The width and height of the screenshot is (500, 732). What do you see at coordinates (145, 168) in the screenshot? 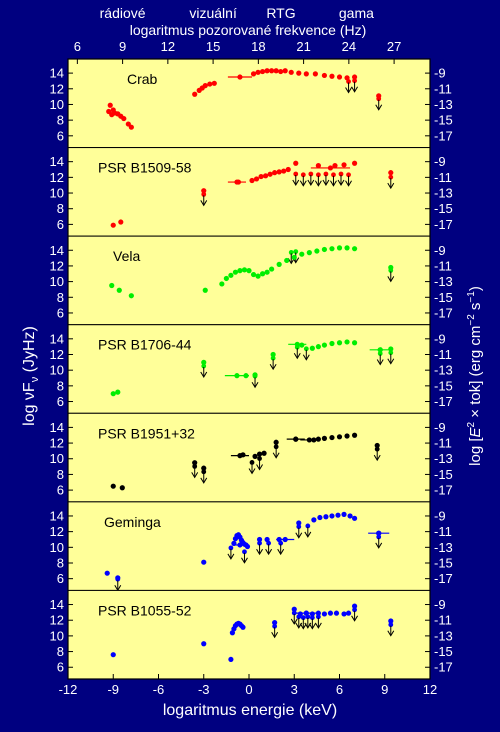
I see `panel-label: PSR B1509-58` at bounding box center [145, 168].